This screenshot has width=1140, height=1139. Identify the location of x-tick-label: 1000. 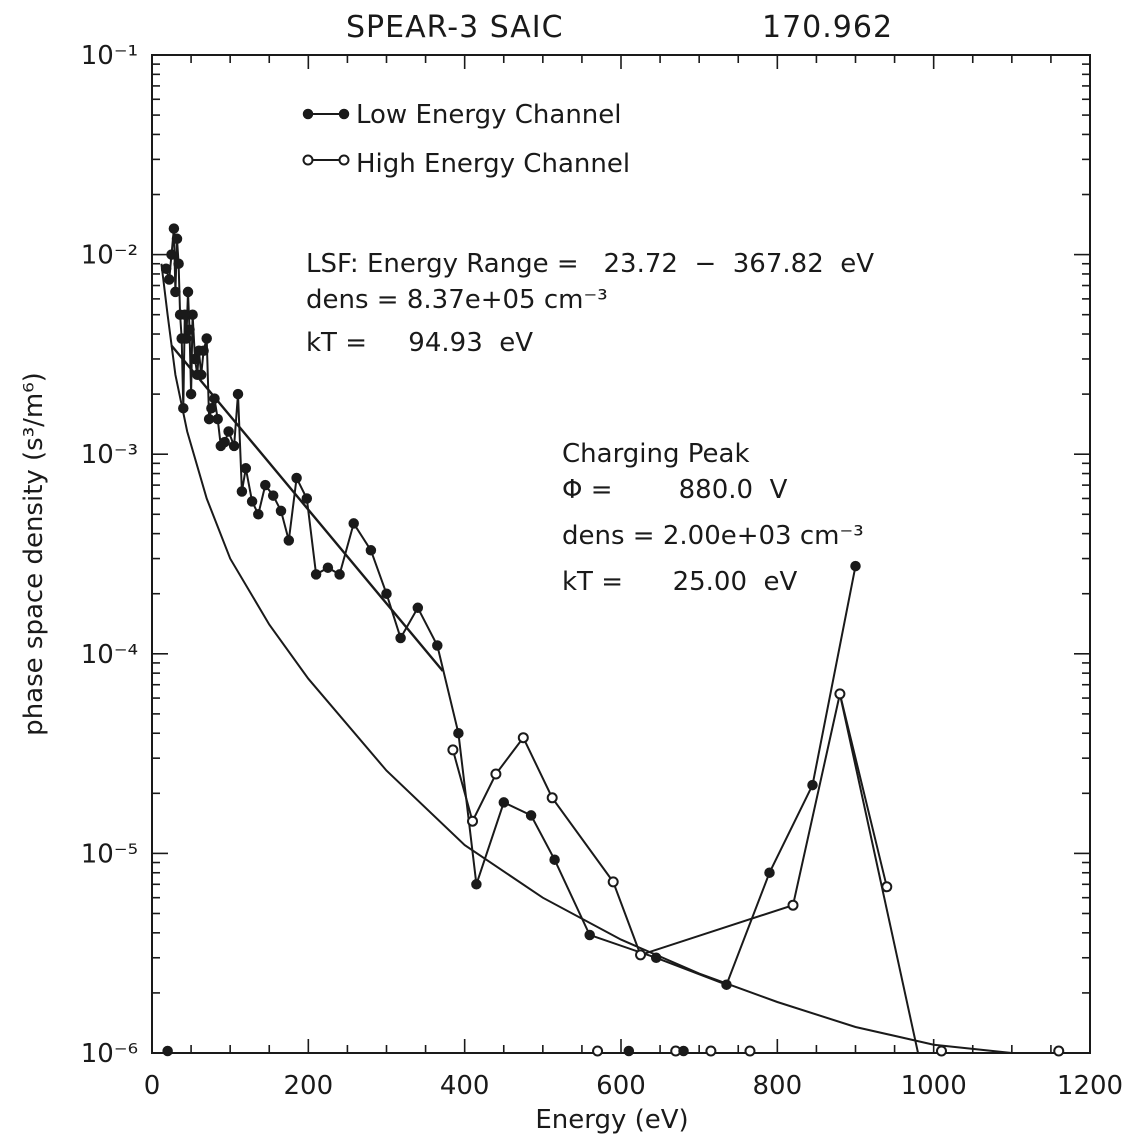
(934, 1086).